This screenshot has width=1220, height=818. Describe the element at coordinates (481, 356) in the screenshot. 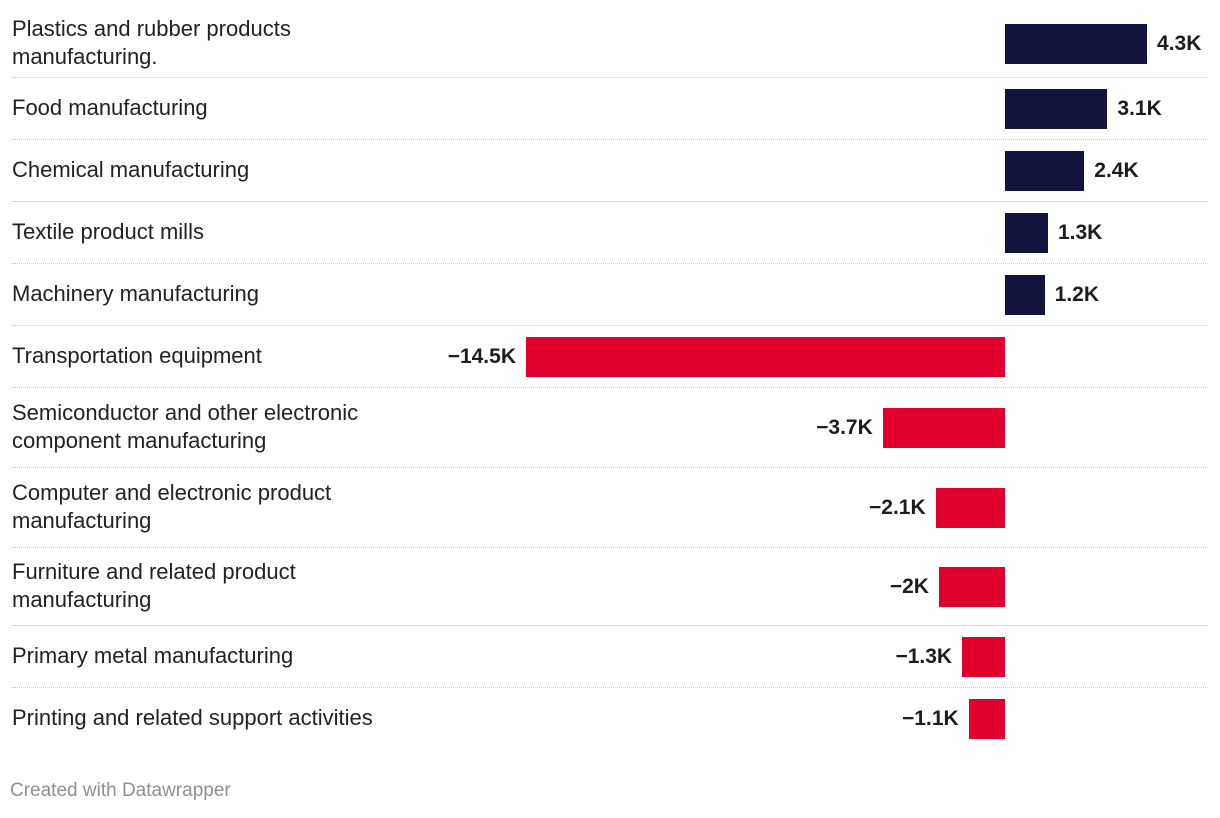

I see `value-label: −14.5K` at that location.